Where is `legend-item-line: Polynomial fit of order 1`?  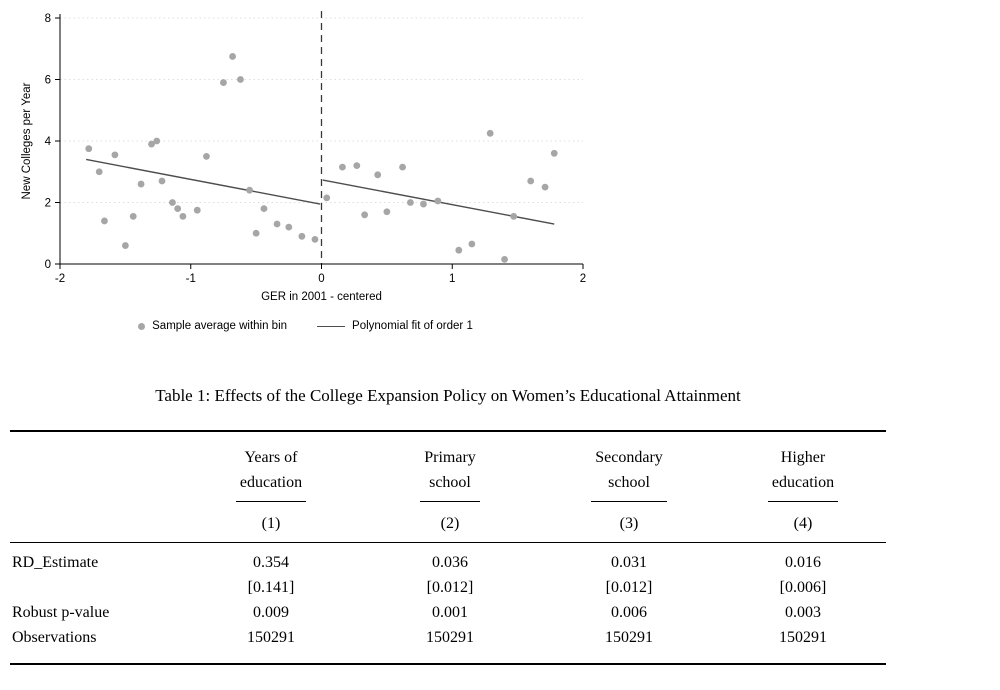 legend-item-line: Polynomial fit of order 1 is located at coordinates (395, 326).